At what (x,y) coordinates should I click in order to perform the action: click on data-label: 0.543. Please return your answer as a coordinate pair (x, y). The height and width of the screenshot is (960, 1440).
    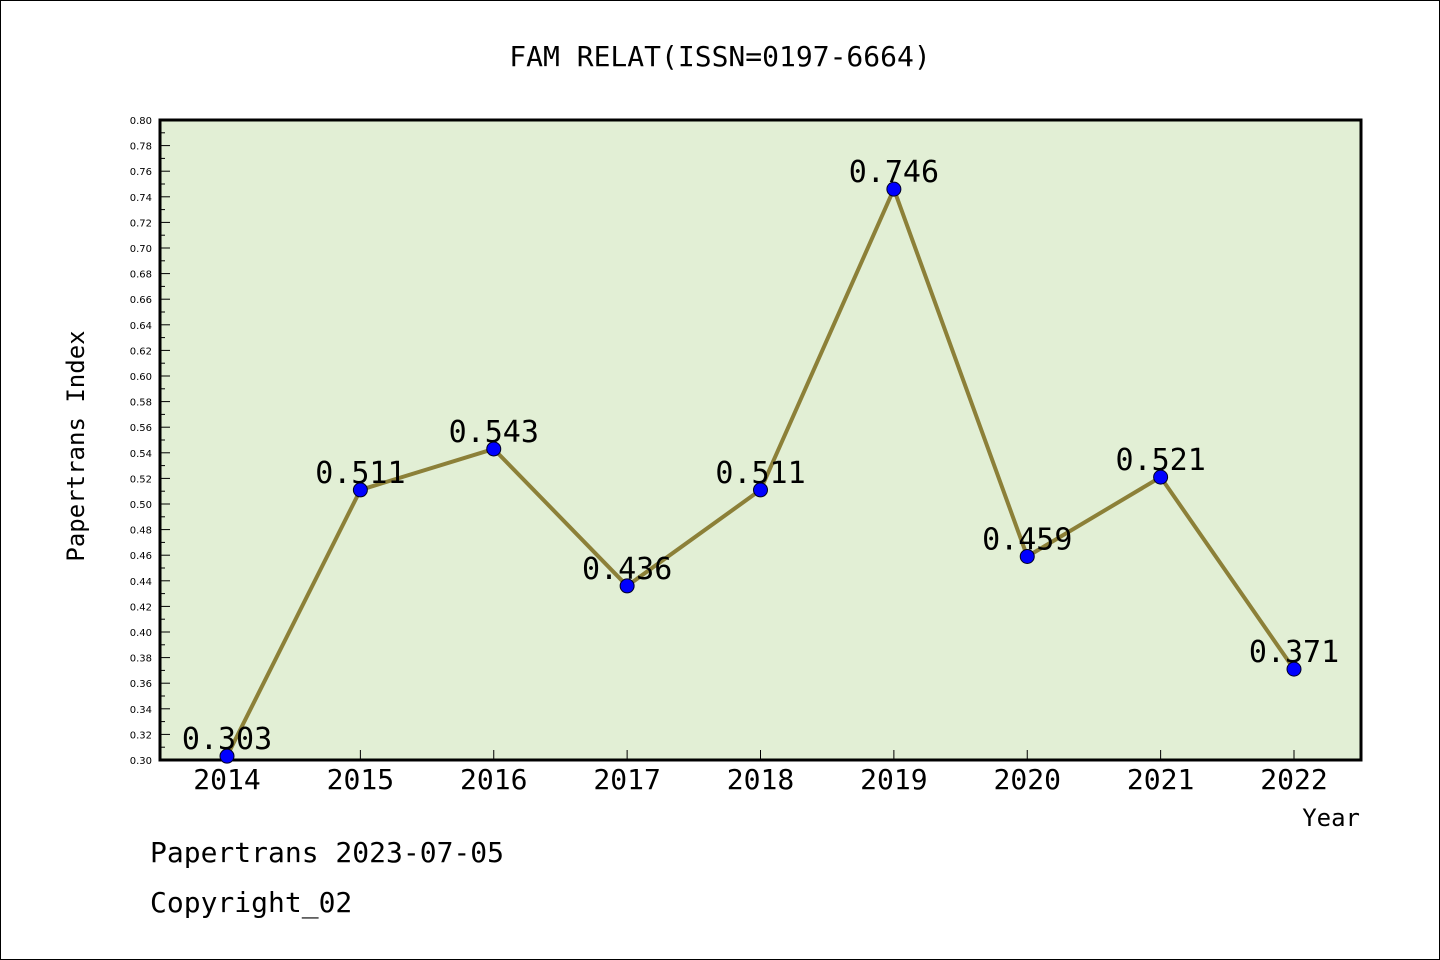
    Looking at the image, I should click on (494, 432).